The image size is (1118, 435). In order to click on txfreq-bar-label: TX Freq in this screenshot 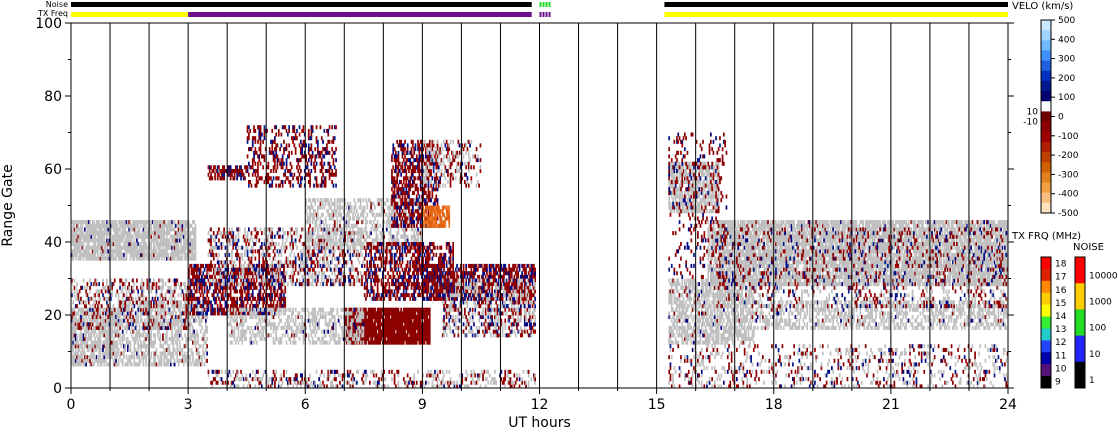, I will do `click(52, 13)`.